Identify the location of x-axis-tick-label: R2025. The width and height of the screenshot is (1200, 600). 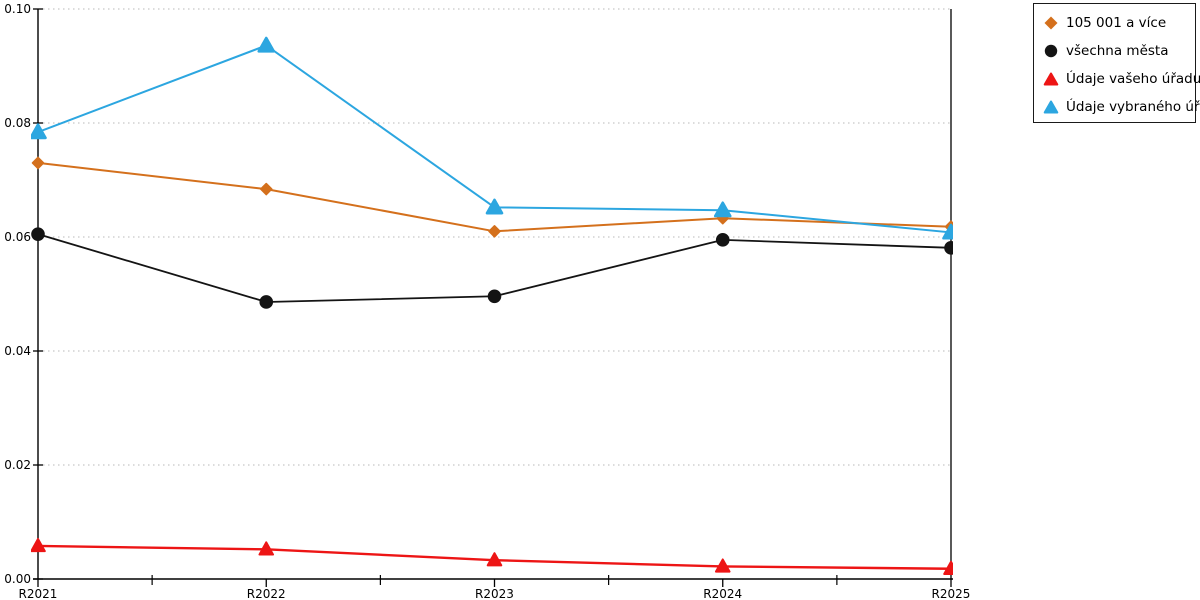
(951, 593).